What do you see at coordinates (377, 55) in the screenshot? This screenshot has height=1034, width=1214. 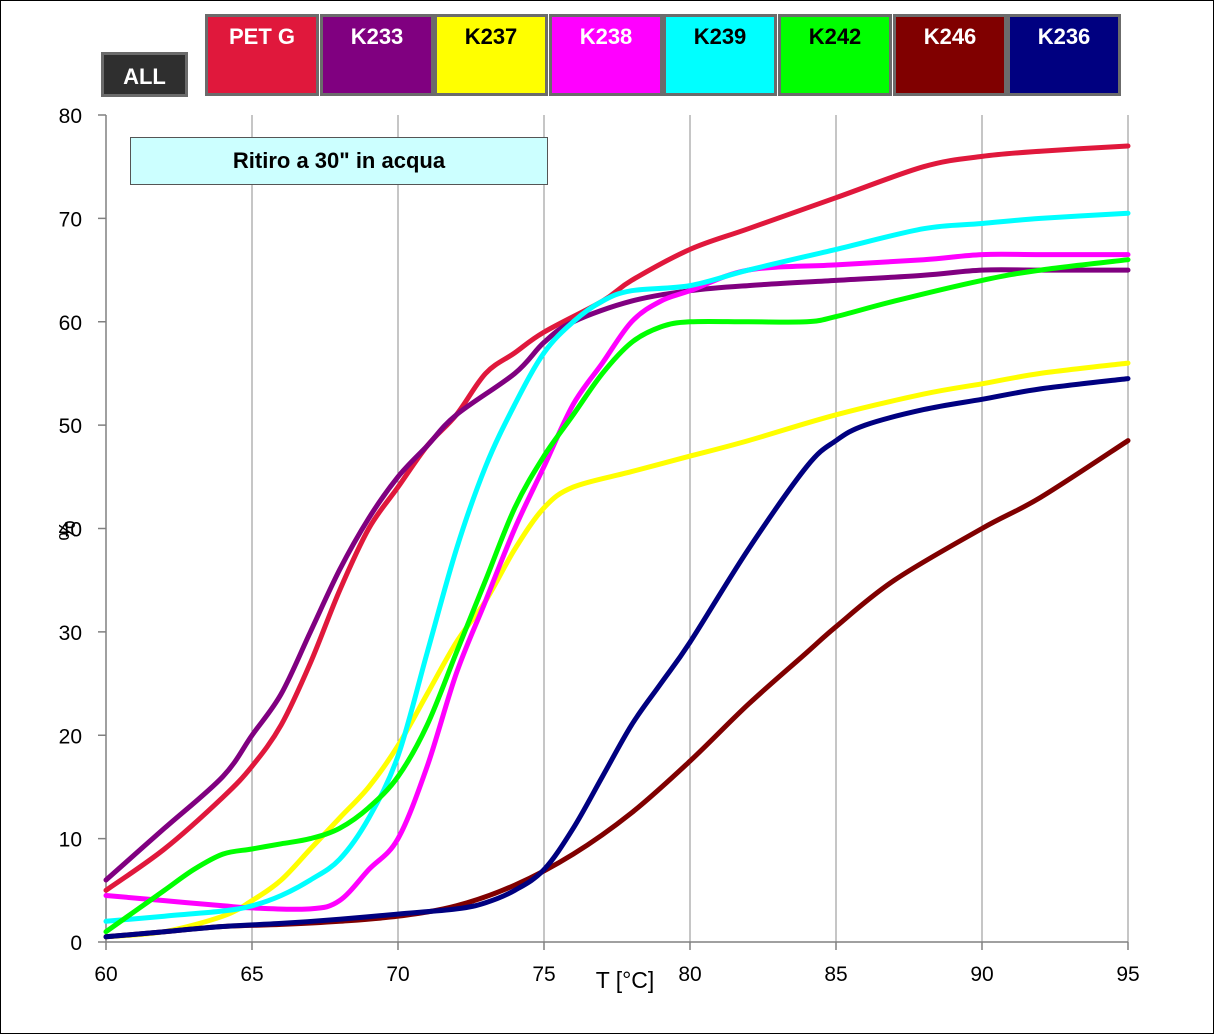 I see `series-button-k233: K233` at bounding box center [377, 55].